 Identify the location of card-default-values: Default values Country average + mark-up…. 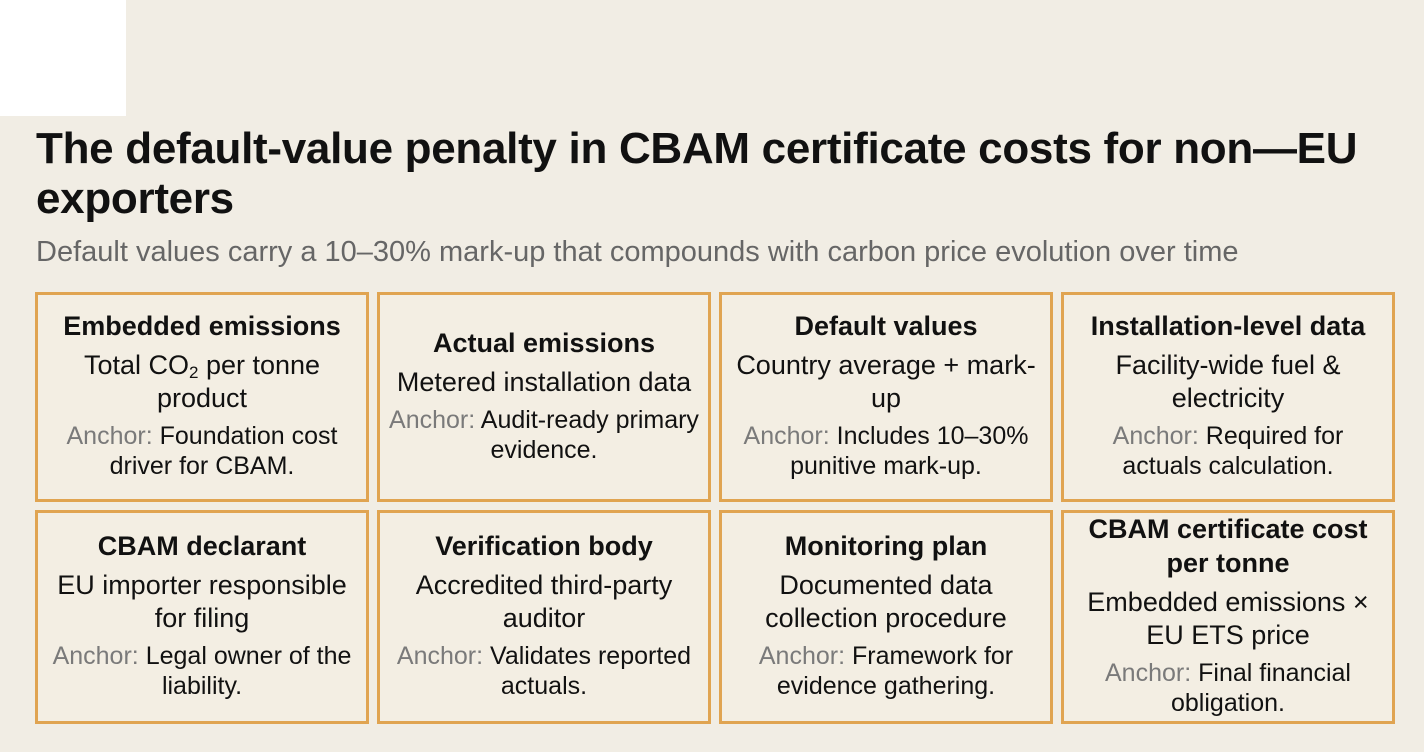
(886, 397).